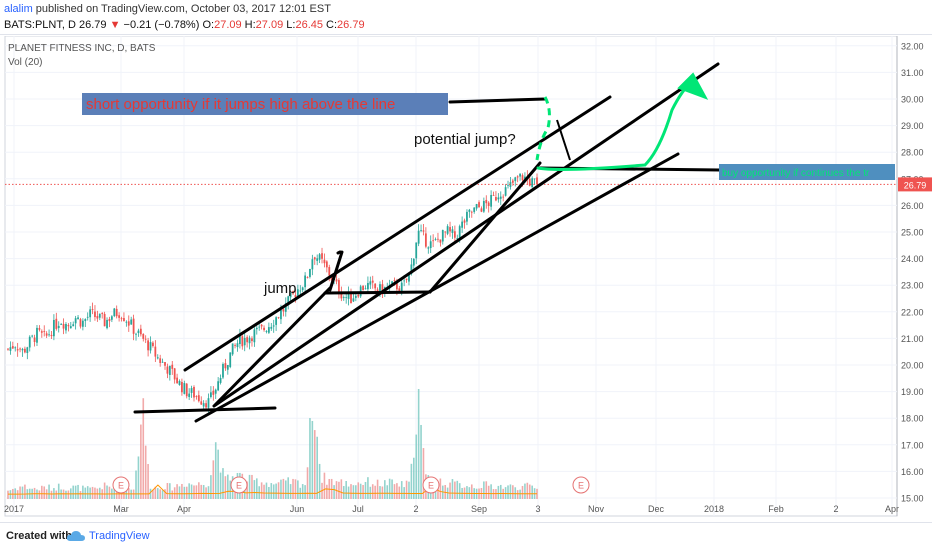  I want to click on y-tick-label: 22.00, so click(912, 312).